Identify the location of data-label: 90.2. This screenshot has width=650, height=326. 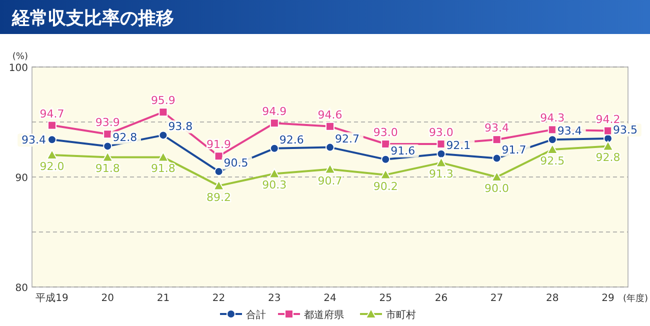
(385, 186).